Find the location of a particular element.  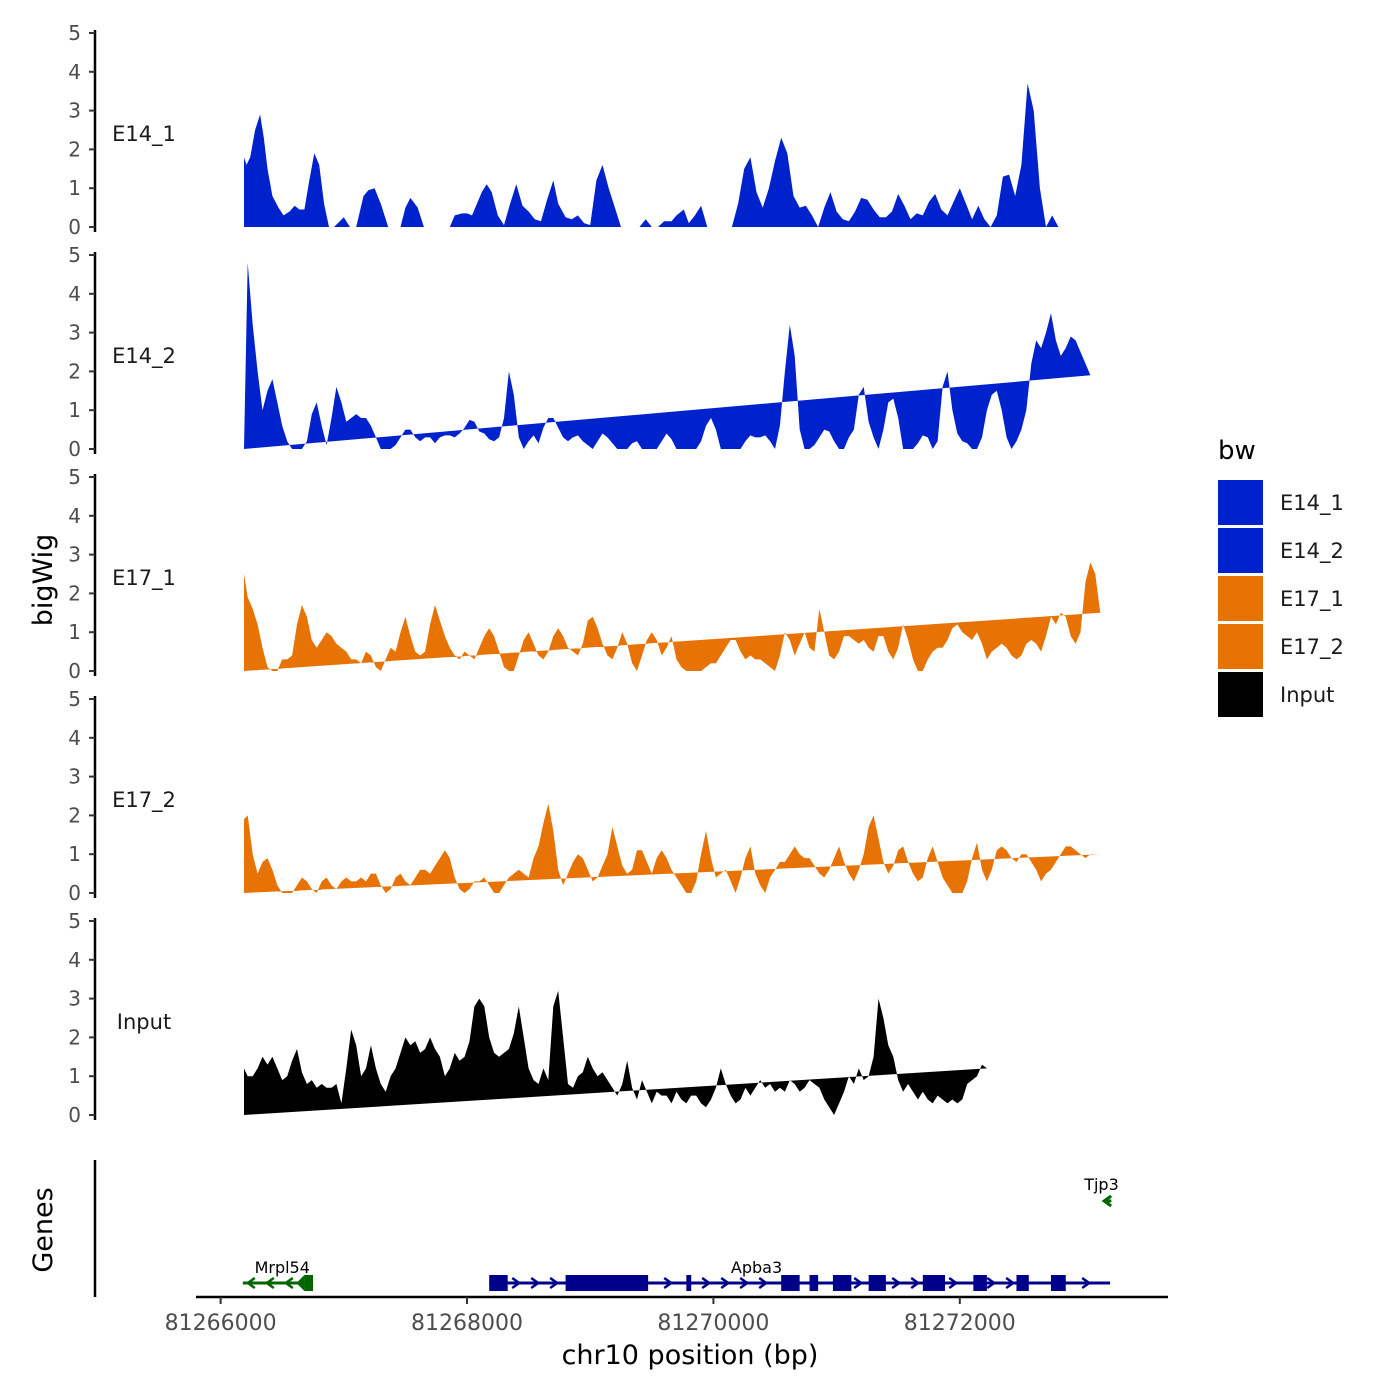

track-E17_1: 0 1 2 3 4 5 E17_1 is located at coordinates (584, 574).